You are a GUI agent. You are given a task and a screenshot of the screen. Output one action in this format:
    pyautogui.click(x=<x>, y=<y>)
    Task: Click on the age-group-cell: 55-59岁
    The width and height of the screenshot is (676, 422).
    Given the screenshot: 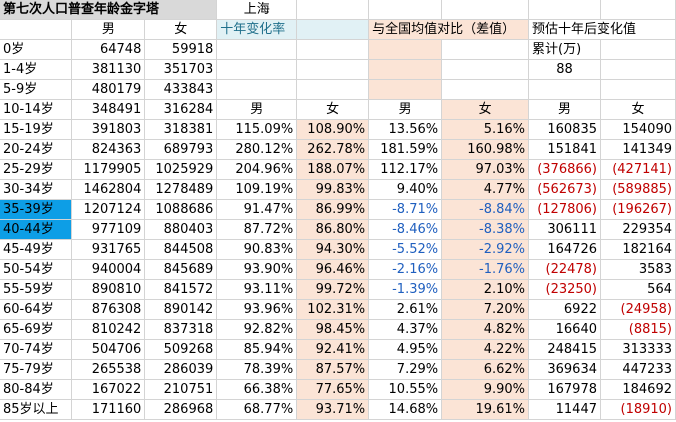 What is the action you would take?
    pyautogui.click(x=36, y=290)
    